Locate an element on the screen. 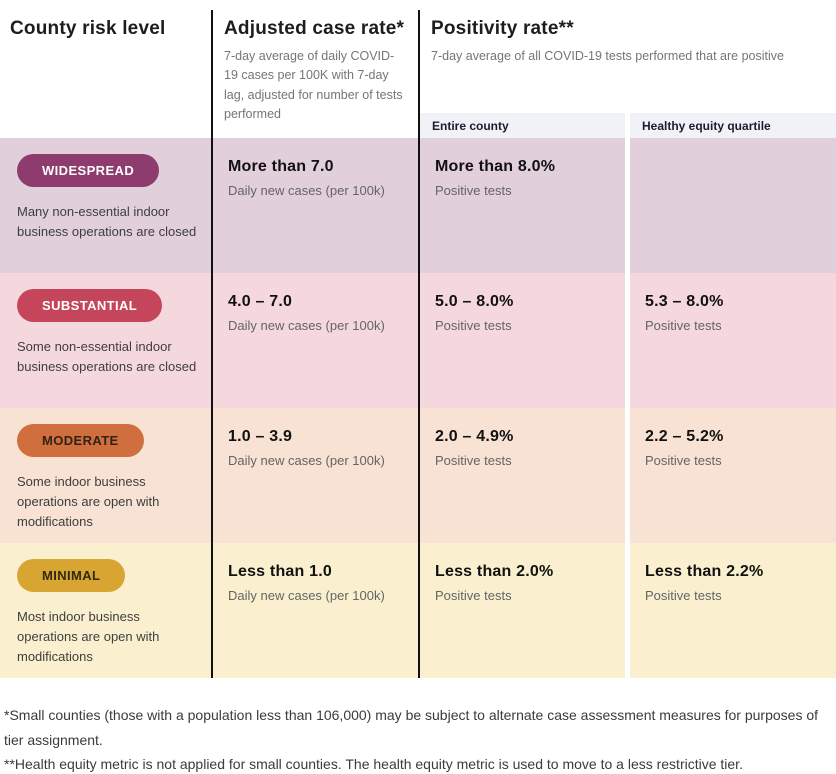 The image size is (836, 774). moderate-case-rate-value: 1.0 – 3.9 is located at coordinates (260, 436).